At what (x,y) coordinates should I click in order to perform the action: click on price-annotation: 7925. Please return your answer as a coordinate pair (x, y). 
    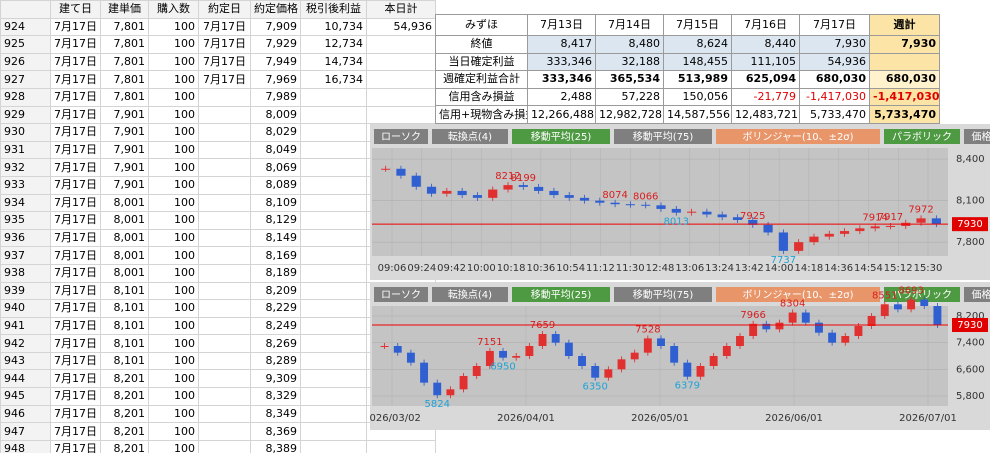
    Looking at the image, I should click on (752, 216).